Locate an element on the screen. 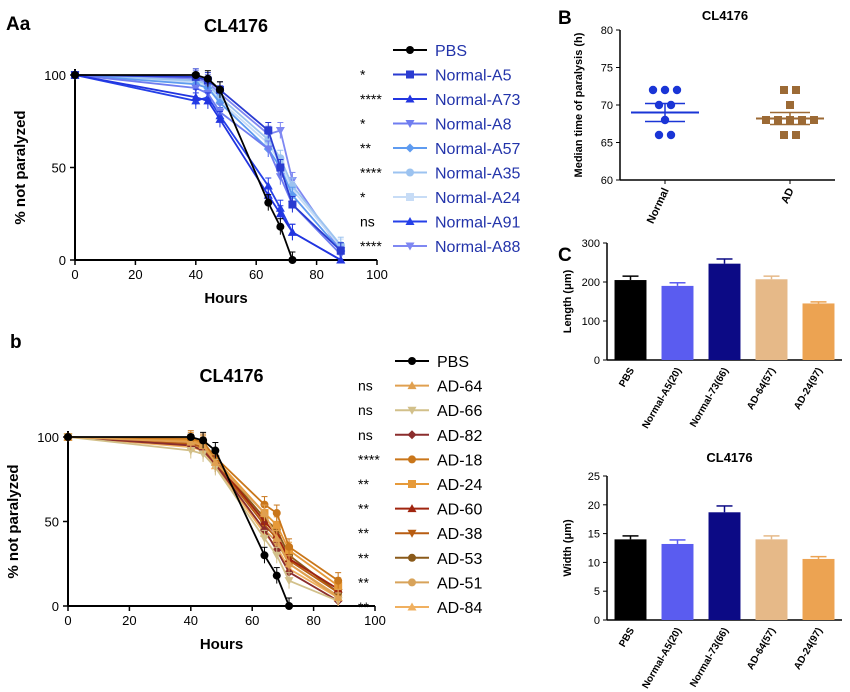 Image resolution: width=850 pixels, height=692 pixels. x-tick-label: AD-24(97) is located at coordinates (808, 649).